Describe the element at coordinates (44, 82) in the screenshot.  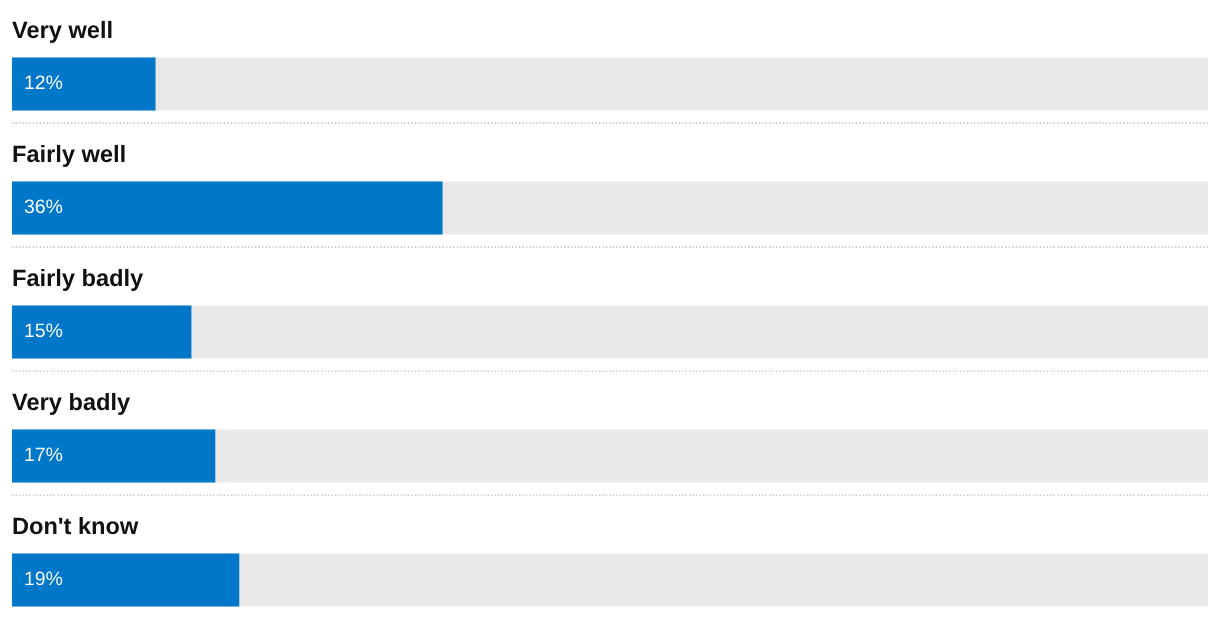
I see `data-label: 12%` at that location.